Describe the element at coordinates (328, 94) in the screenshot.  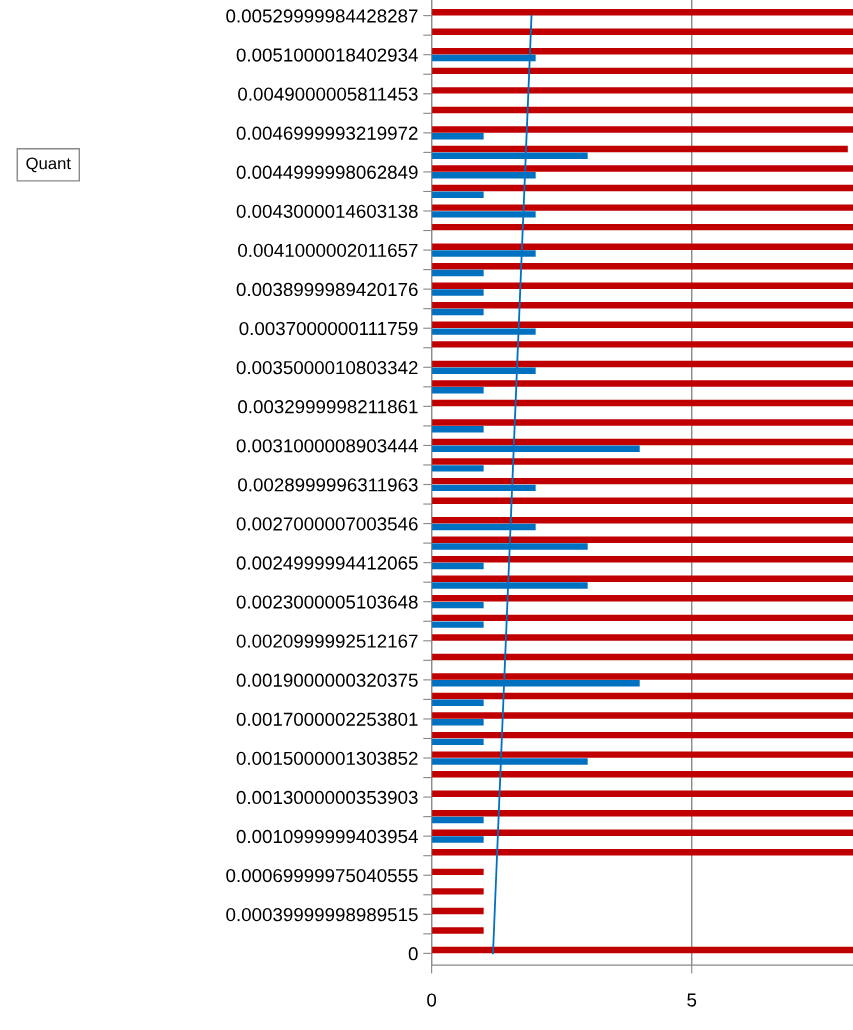
I see `y-tick-label: 0.0049000005811453` at that location.